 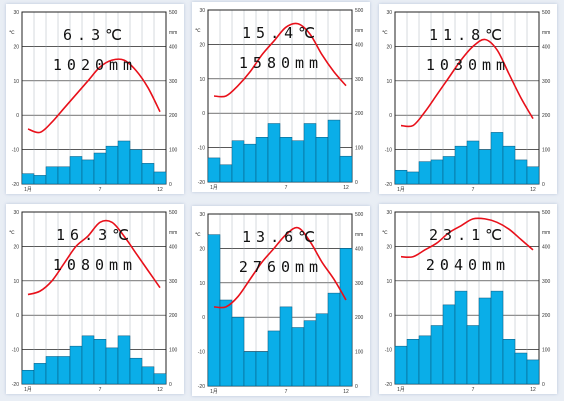 What do you see at coordinates (173, 247) in the screenshot?
I see `right-tick-label: 400` at bounding box center [173, 247].